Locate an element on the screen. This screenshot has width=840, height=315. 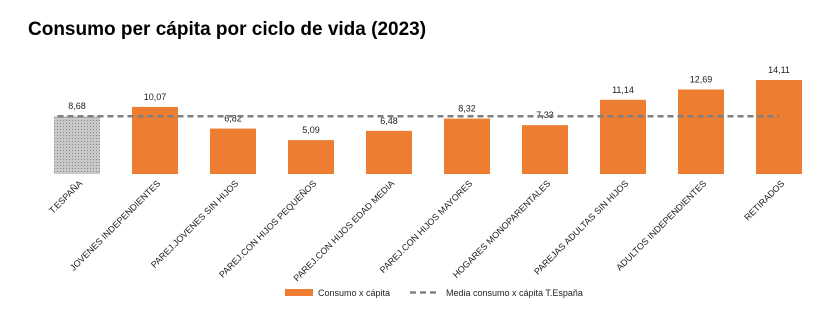
legend-label: Media consumo x cápita T.España is located at coordinates (514, 293).